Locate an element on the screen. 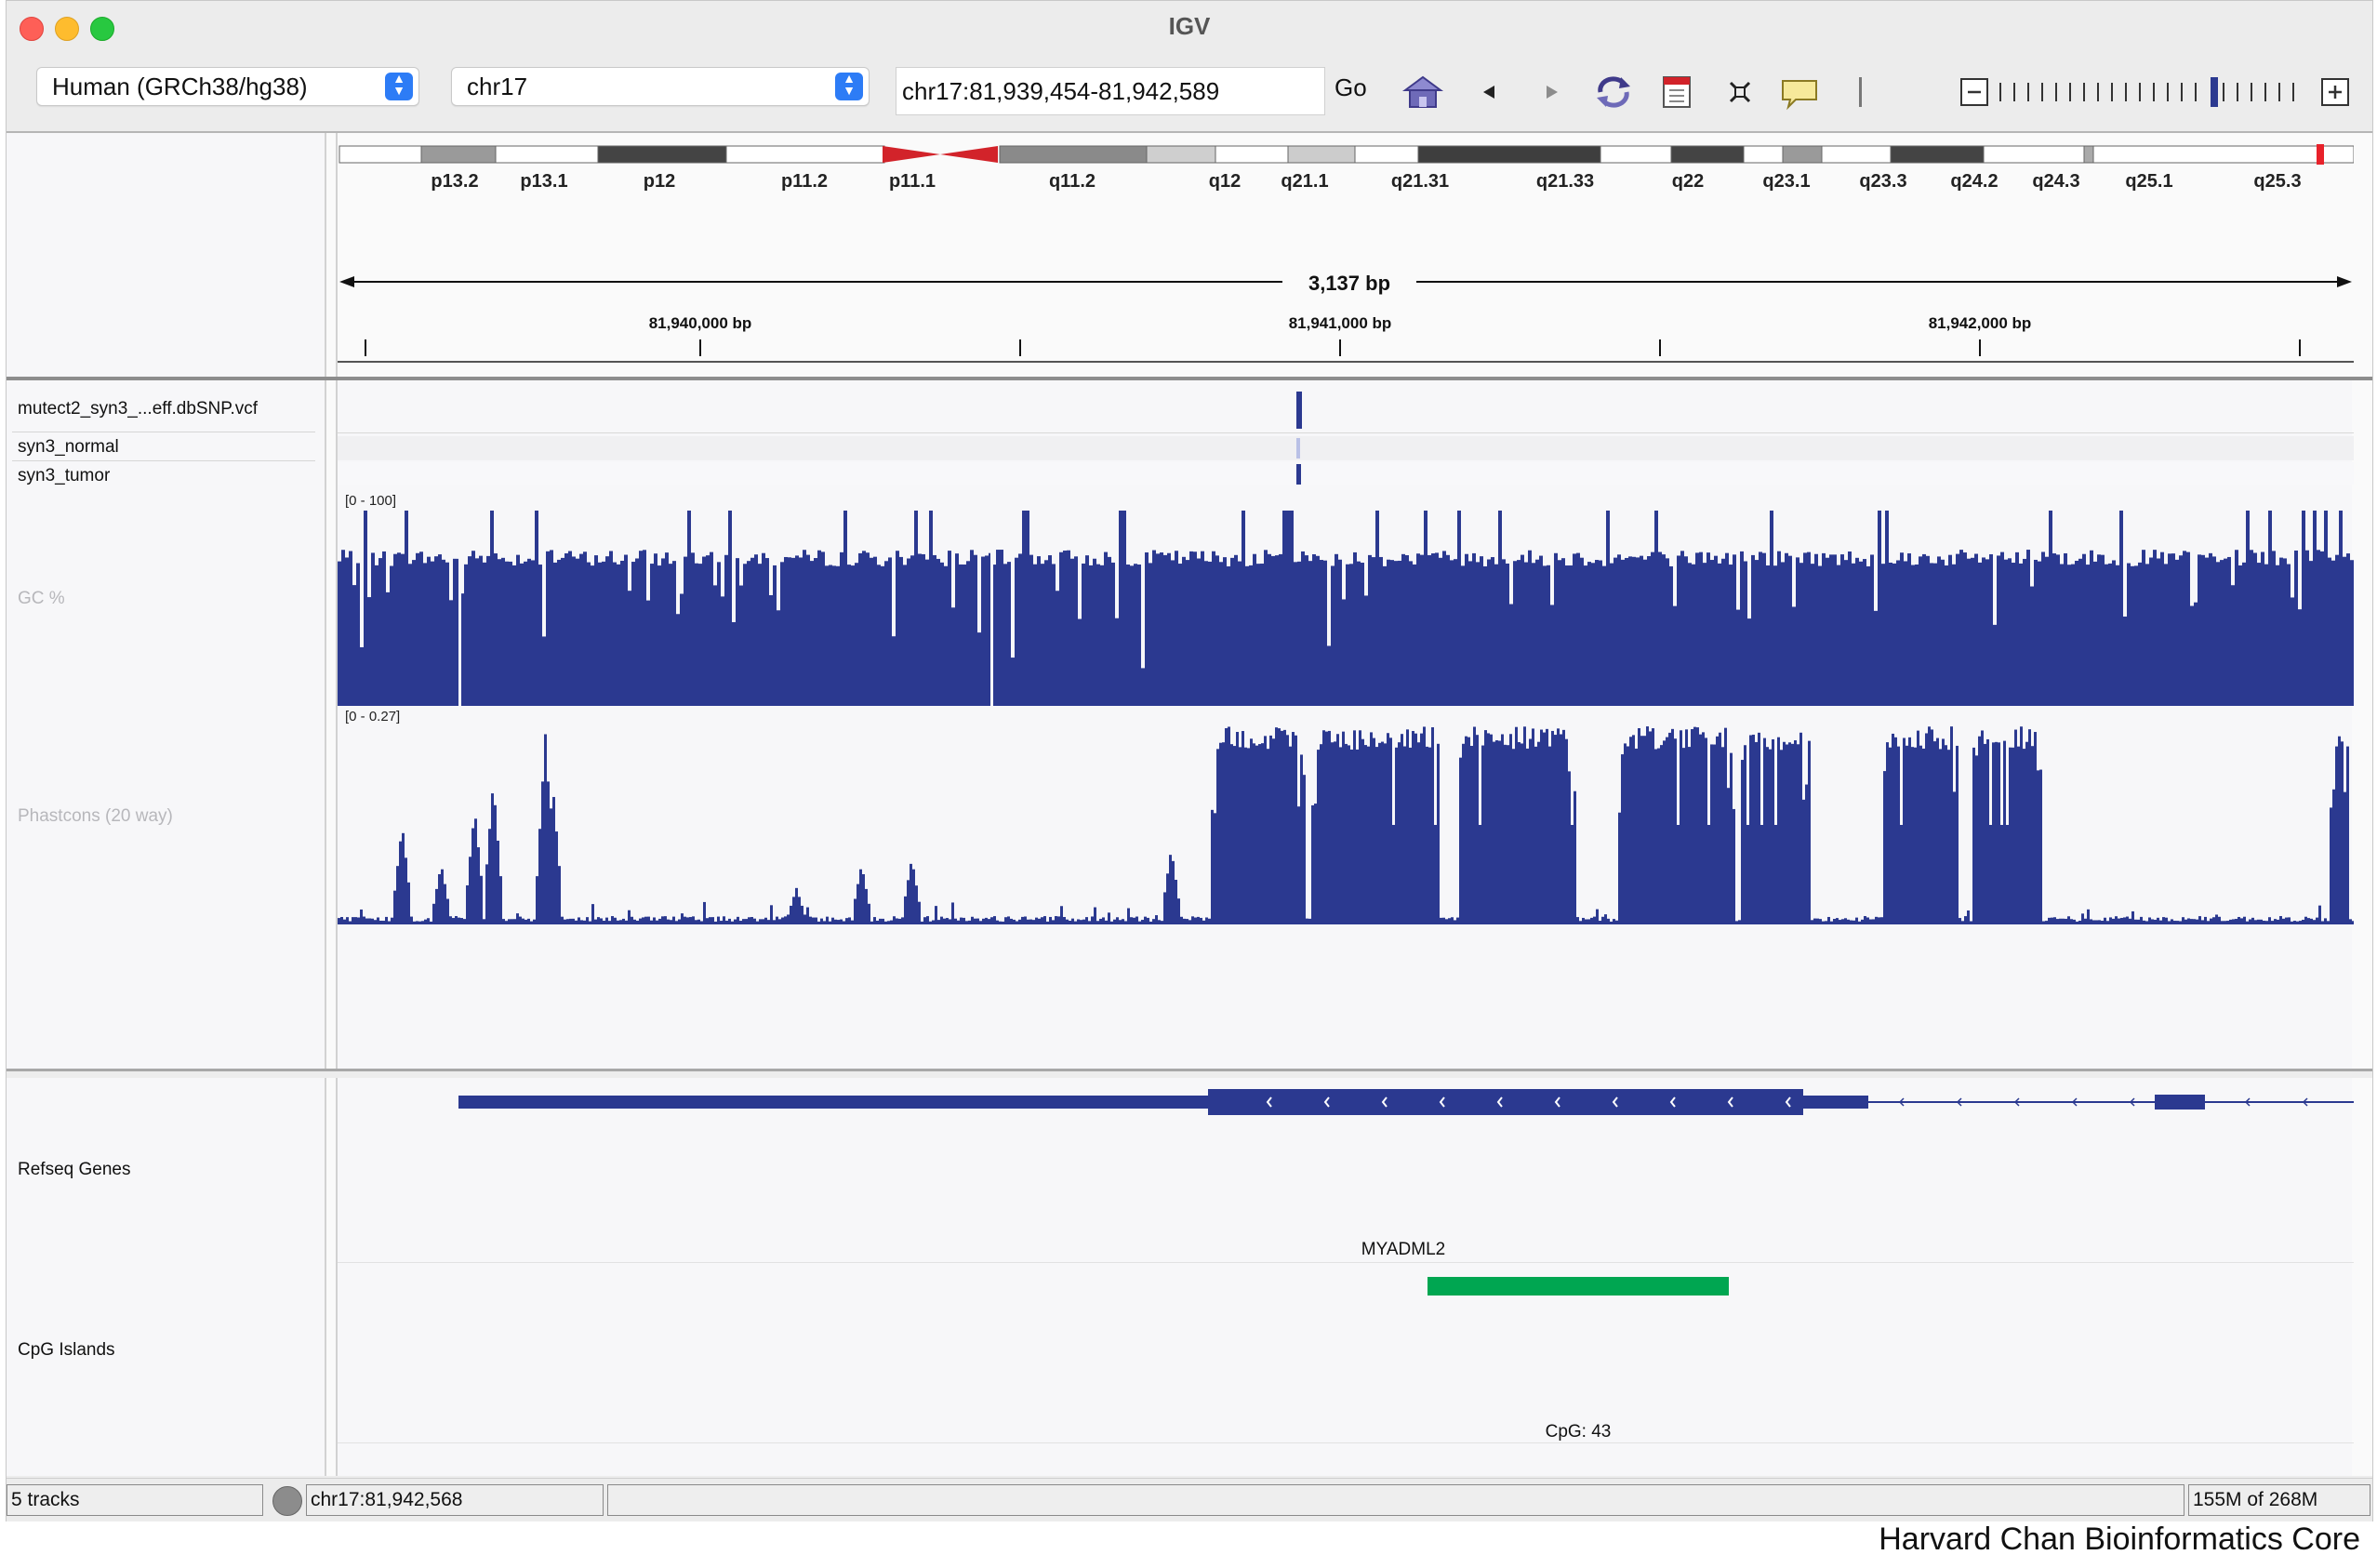  cpg-feature-label: CpG: 43 is located at coordinates (1579, 1432).